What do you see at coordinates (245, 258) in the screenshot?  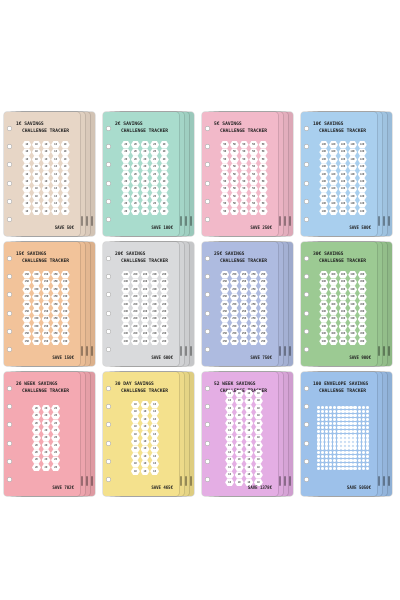 I see `tracker-title: 25€ SAVINGS CHALLENGE TRACKER` at bounding box center [245, 258].